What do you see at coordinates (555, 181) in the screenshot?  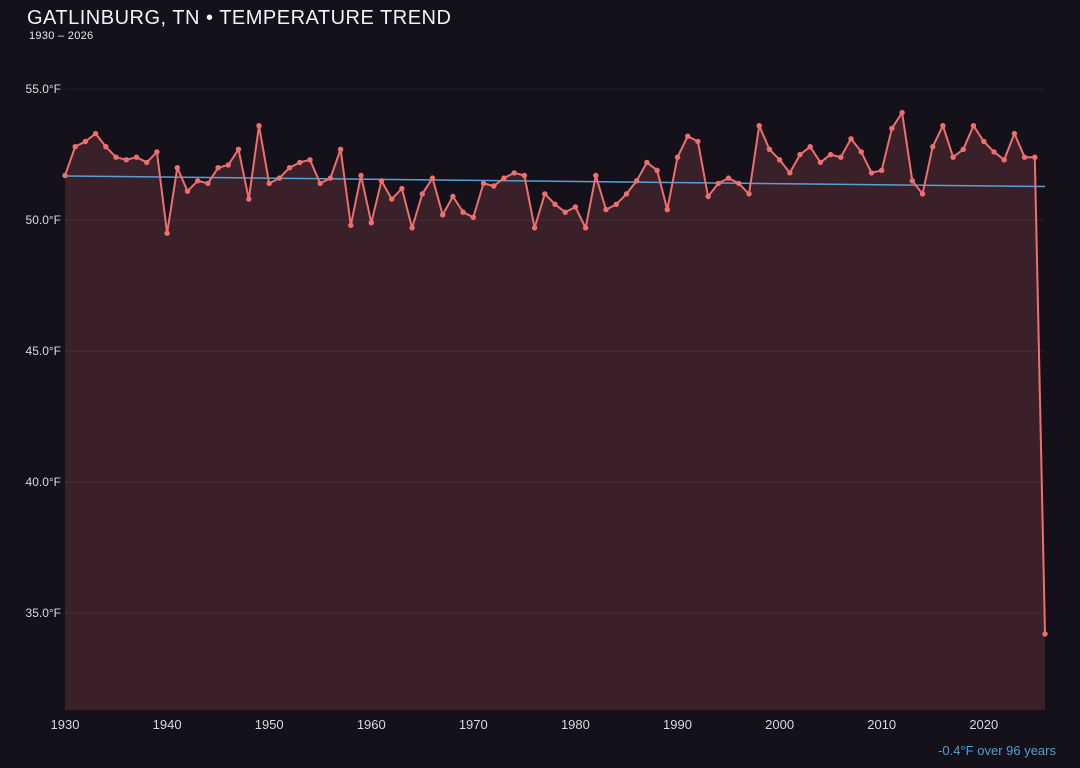 I see `trend-line` at bounding box center [555, 181].